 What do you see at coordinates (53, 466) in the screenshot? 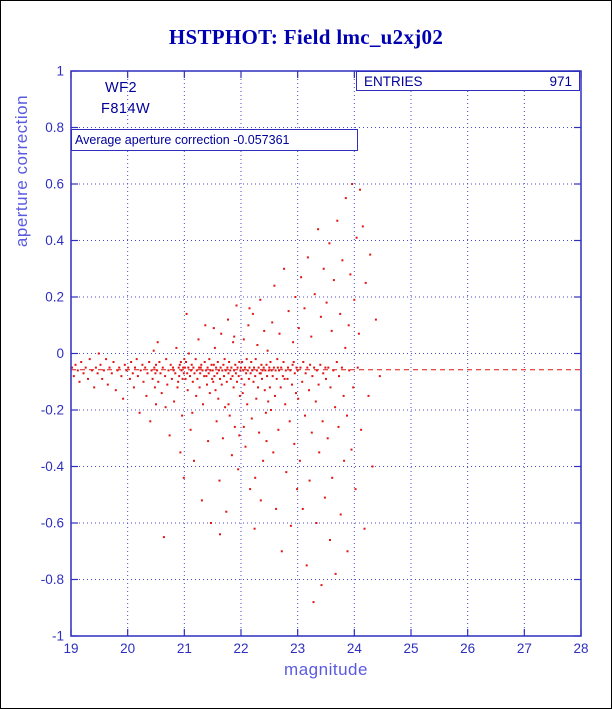
I see `svg-text: -0.4` at bounding box center [53, 466].